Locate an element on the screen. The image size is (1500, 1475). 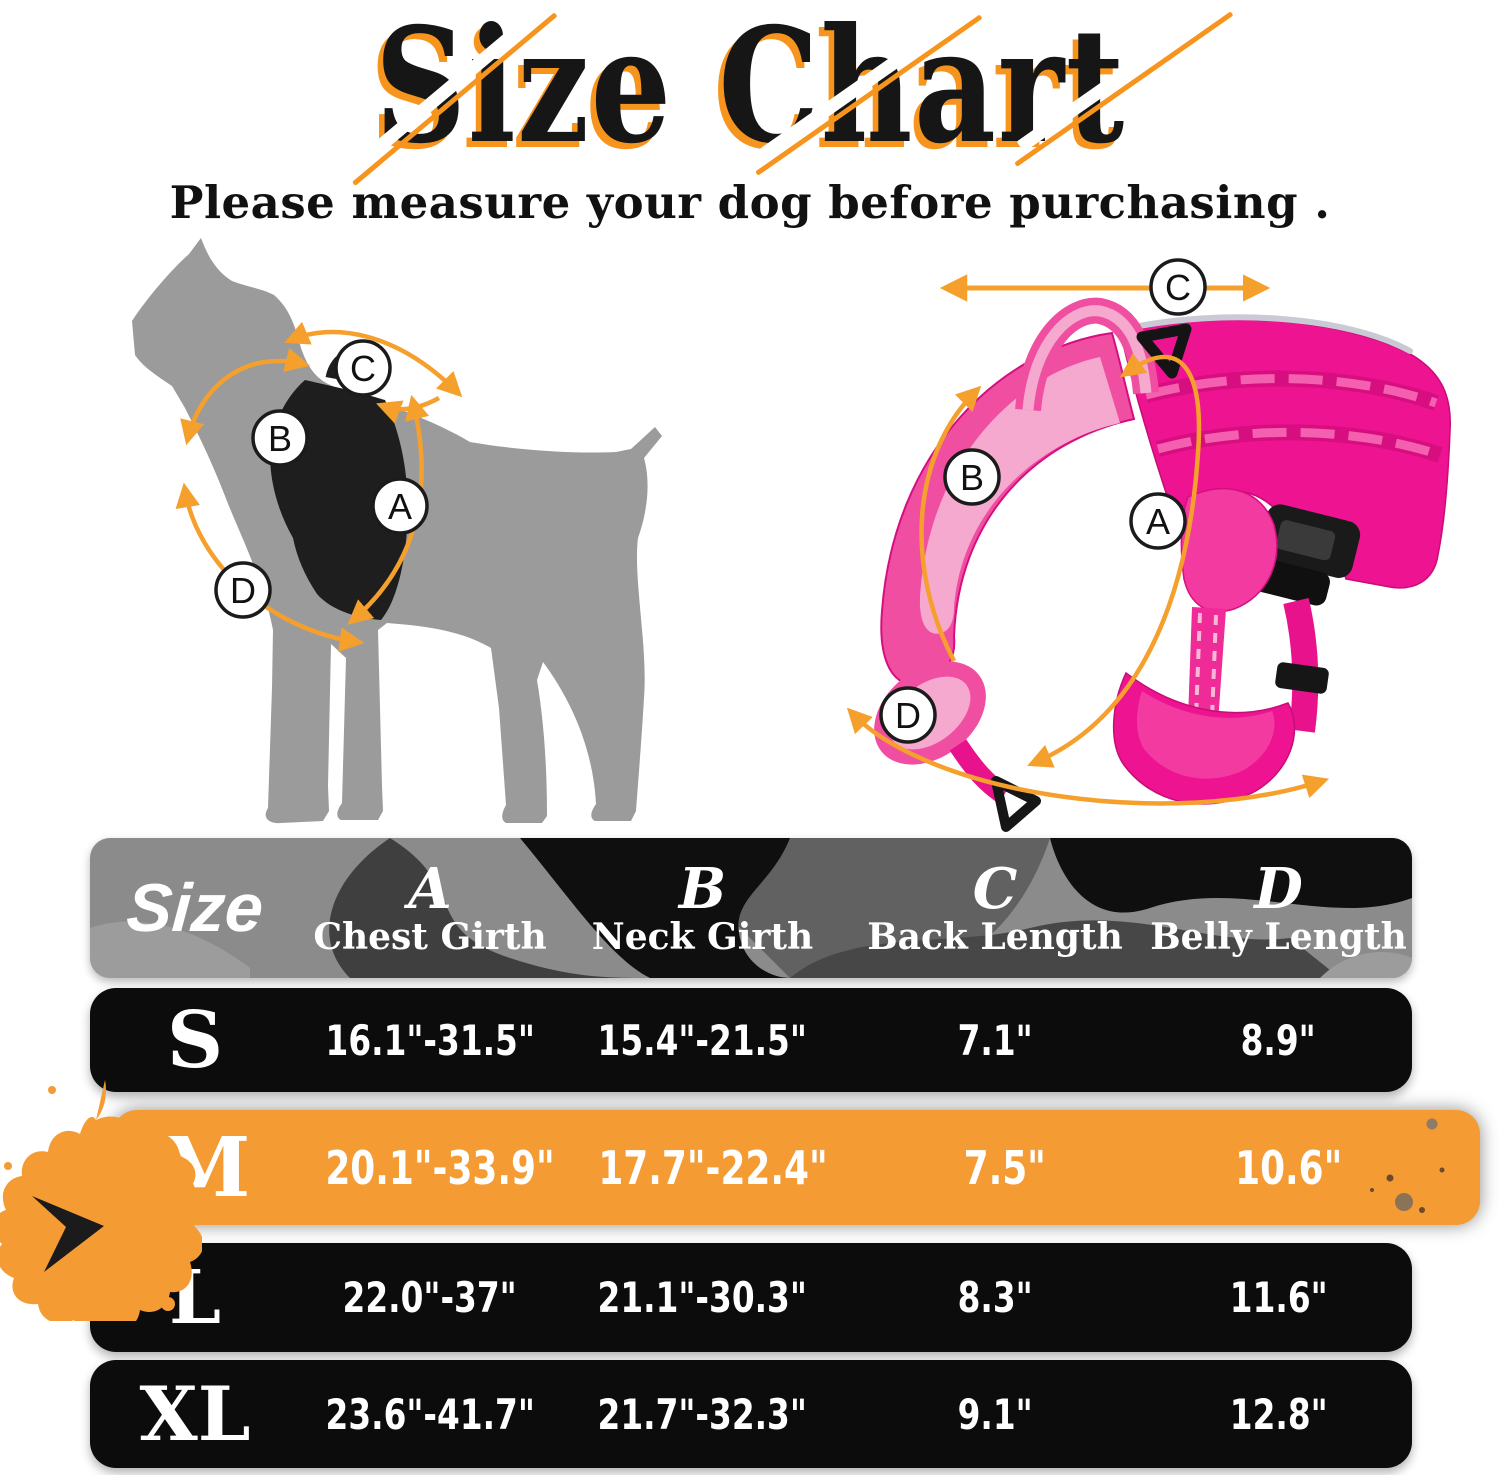
back-length-value: 9.1" is located at coordinates (995, 1414).